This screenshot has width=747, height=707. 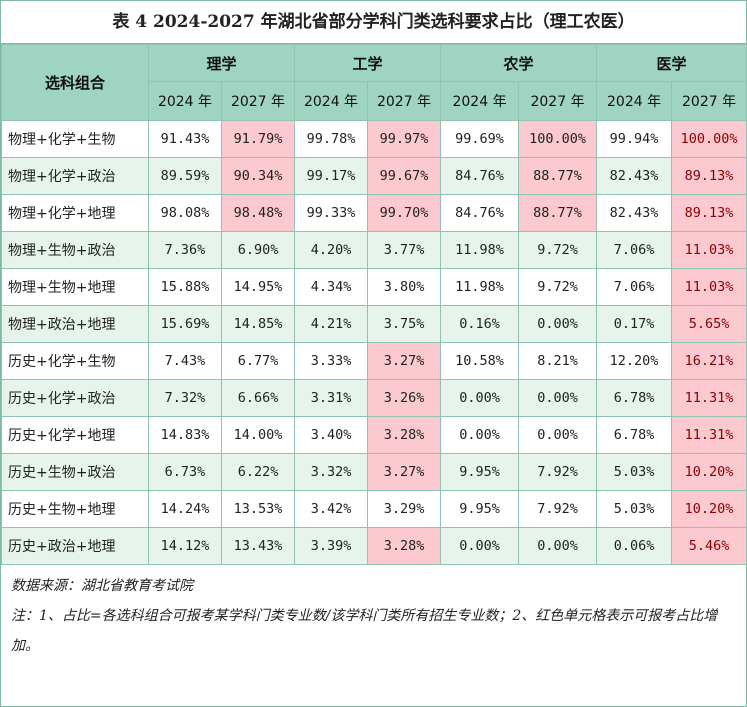 I want to click on value-cell: 5.46%, so click(x=709, y=546).